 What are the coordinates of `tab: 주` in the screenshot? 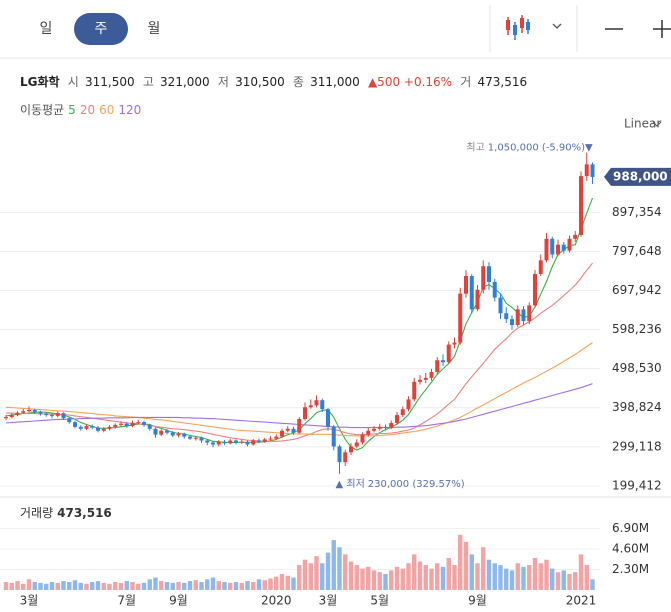 It's located at (101, 29).